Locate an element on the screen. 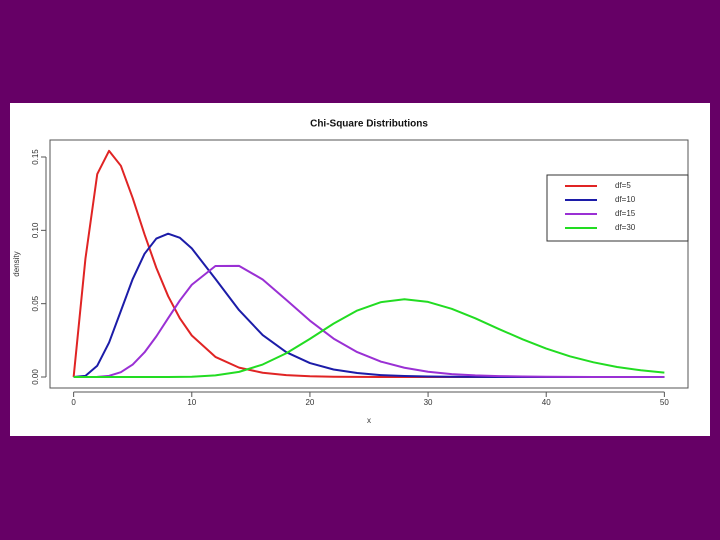 Image resolution: width=720 pixels, height=540 pixels. x-tick-label: 30 is located at coordinates (428, 402).